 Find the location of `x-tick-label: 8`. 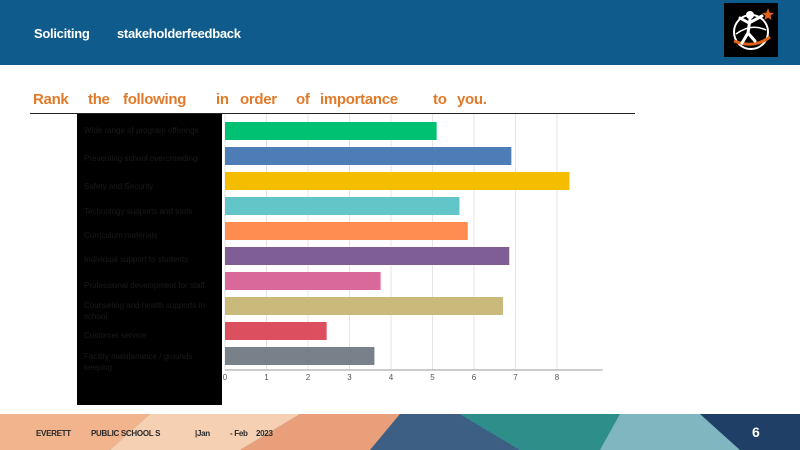

x-tick-label: 8 is located at coordinates (557, 377).